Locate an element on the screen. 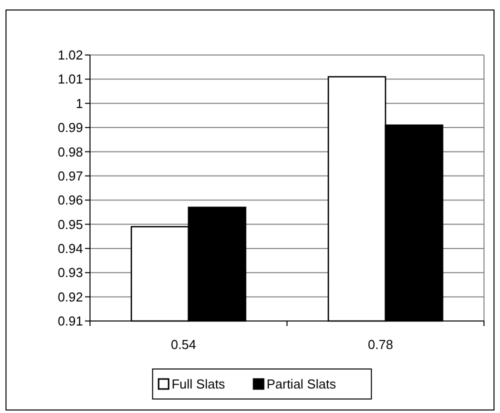 The image size is (500, 413). x-tick-label: 0.54 is located at coordinates (183, 344).